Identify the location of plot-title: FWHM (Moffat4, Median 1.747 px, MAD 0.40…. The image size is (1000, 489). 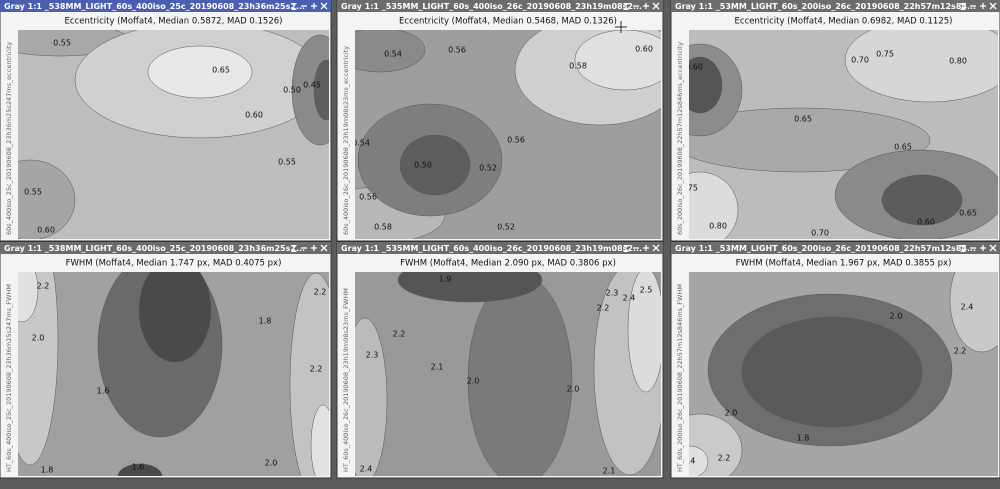
(174, 264).